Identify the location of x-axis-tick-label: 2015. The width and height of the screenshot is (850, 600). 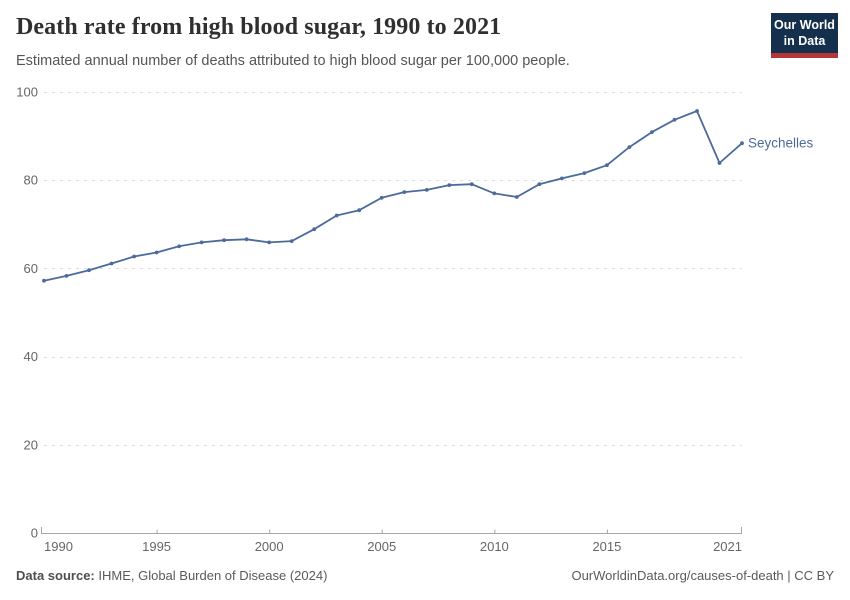
(606, 546).